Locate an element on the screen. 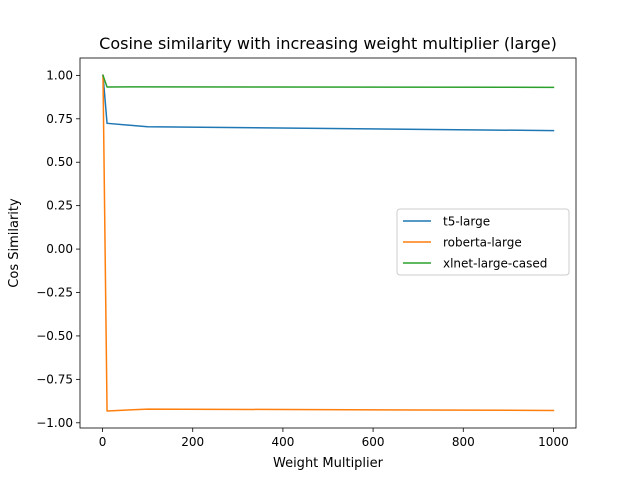 Image resolution: width=640 pixels, height=480 pixels. x-tick-label: 800 is located at coordinates (463, 442).